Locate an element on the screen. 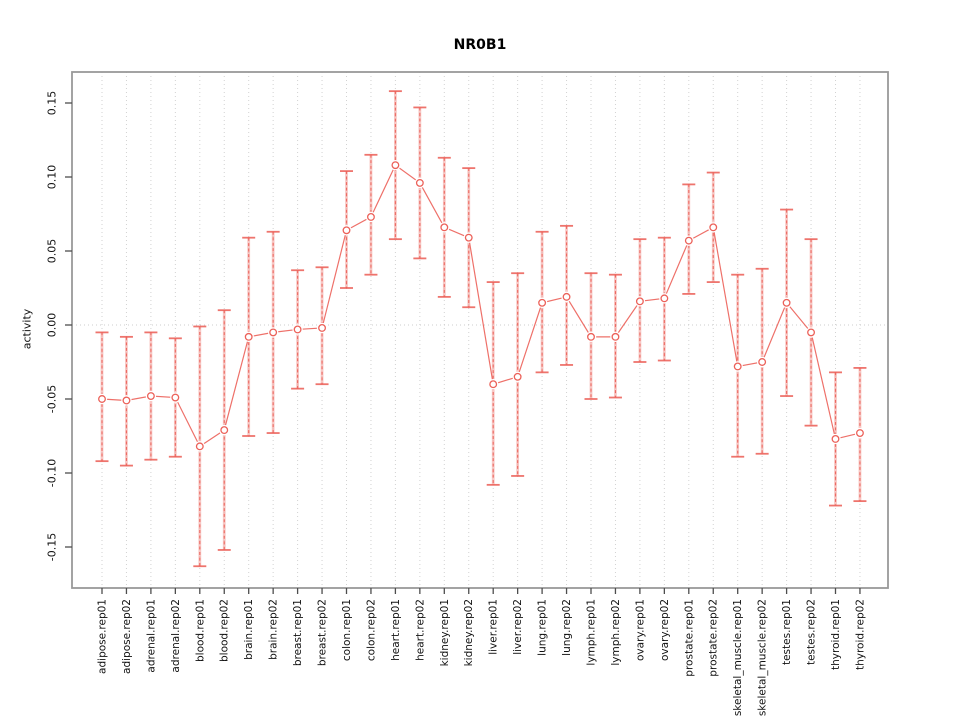  x-tick-label: ovary.rep01 is located at coordinates (640, 630).